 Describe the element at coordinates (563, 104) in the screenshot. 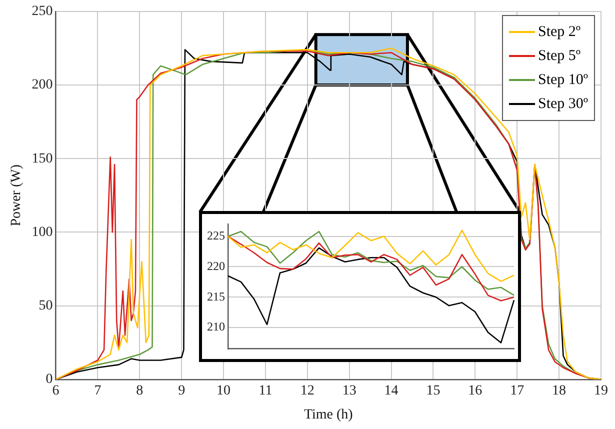

I see `legend-label: Step 30º` at that location.